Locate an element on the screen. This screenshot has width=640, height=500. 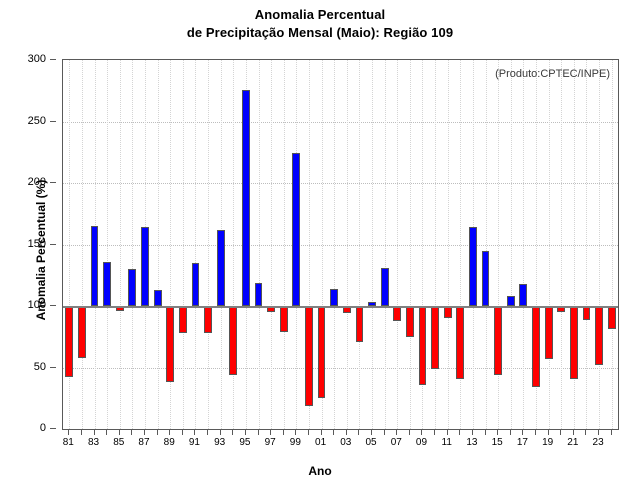
x-axis-tick-label: 15 is located at coordinates (497, 442).